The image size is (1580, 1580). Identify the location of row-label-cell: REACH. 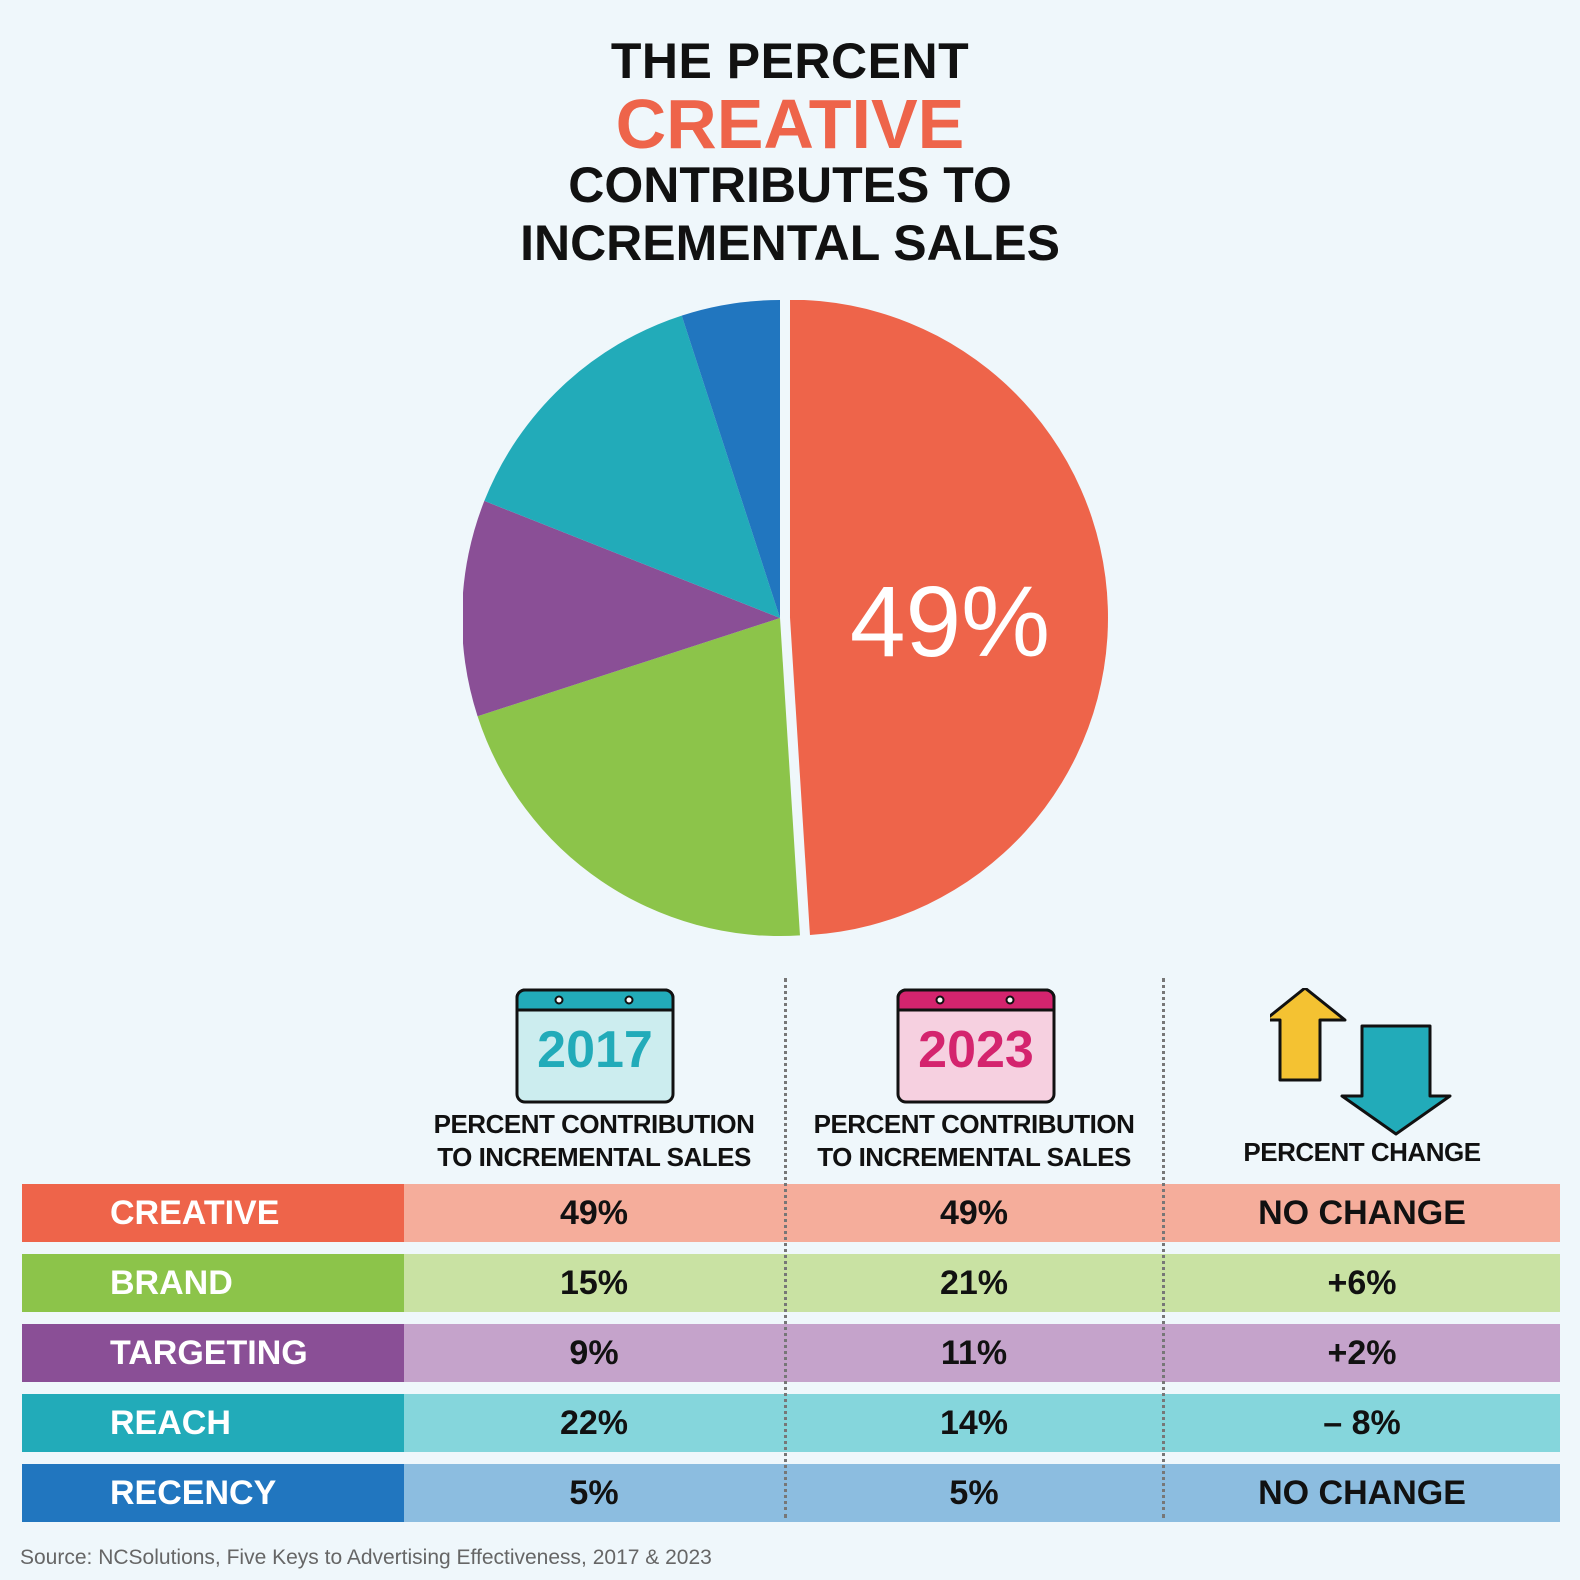
(213, 1423).